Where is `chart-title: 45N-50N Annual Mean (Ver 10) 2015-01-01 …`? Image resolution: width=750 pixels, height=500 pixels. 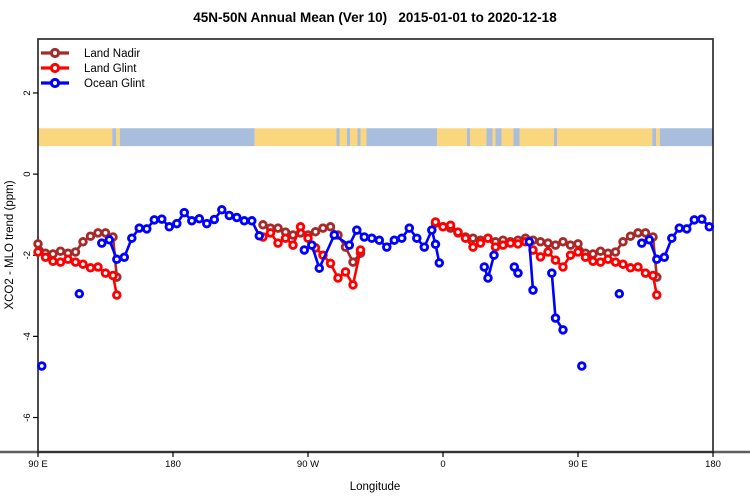
chart-title: 45N-50N Annual Mean (Ver 10) 2015-01-01 … is located at coordinates (375, 17).